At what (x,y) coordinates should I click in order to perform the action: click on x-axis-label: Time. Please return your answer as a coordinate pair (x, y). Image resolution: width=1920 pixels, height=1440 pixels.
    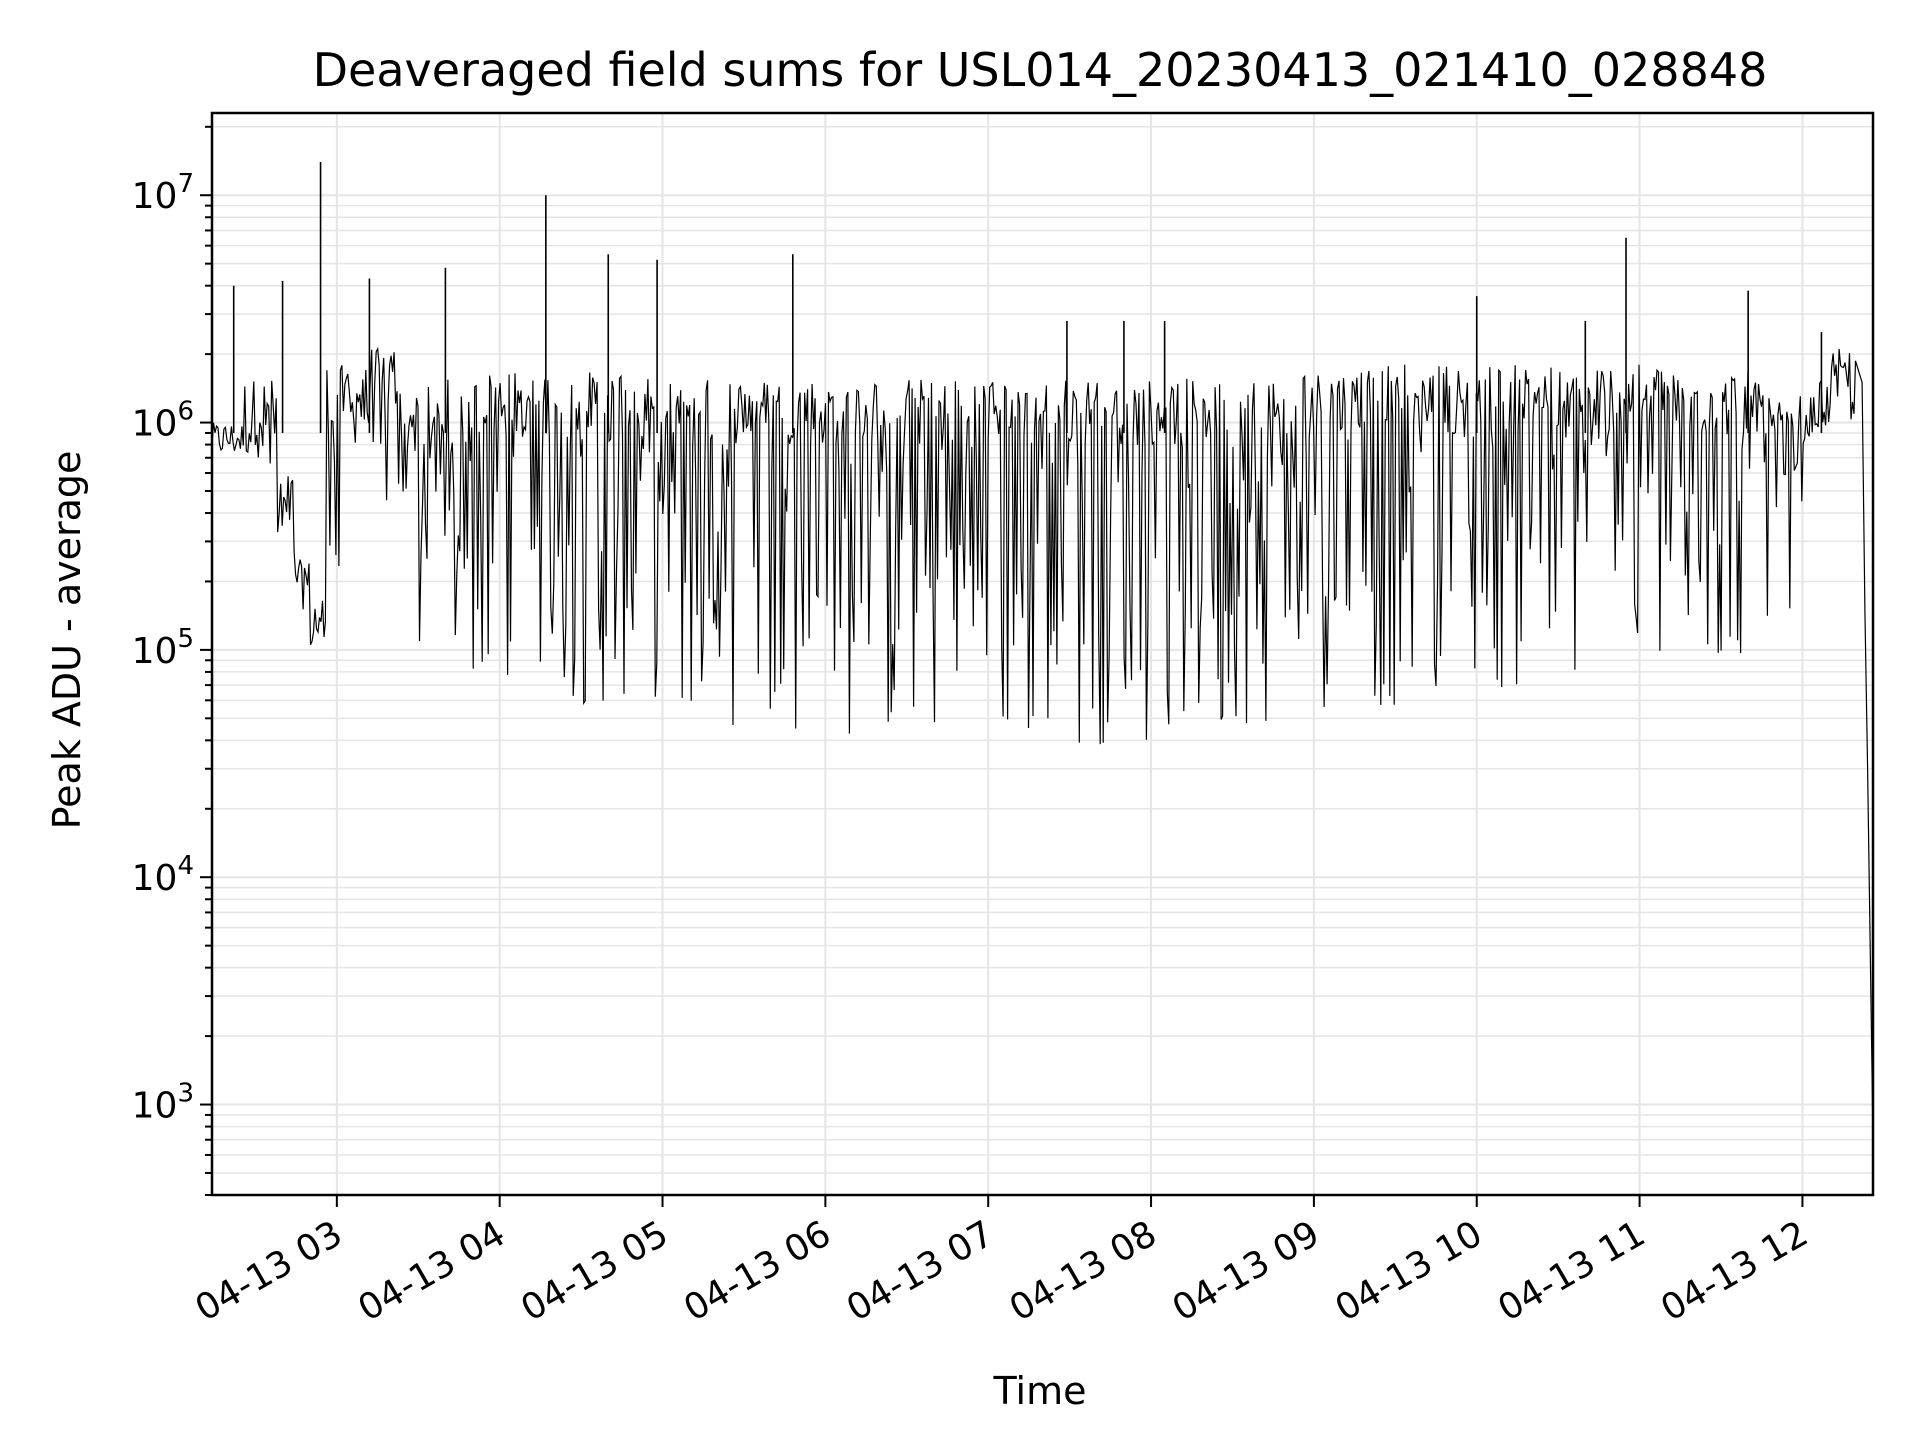
    Looking at the image, I should click on (1040, 1391).